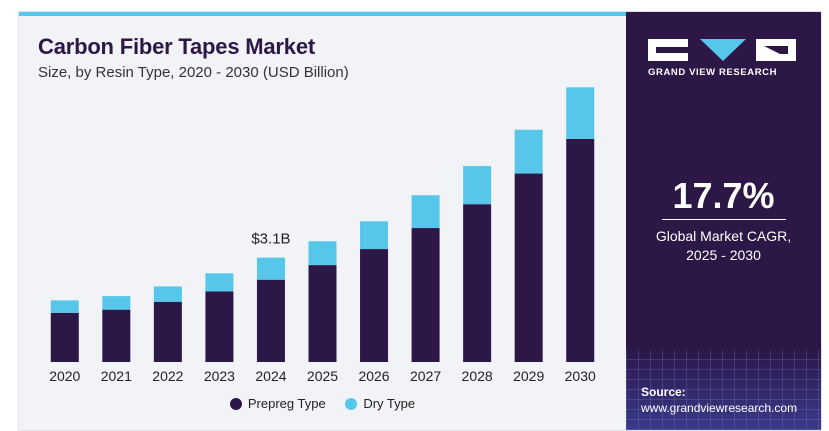  I want to click on bar-prepreg-type-2027, so click(425, 295).